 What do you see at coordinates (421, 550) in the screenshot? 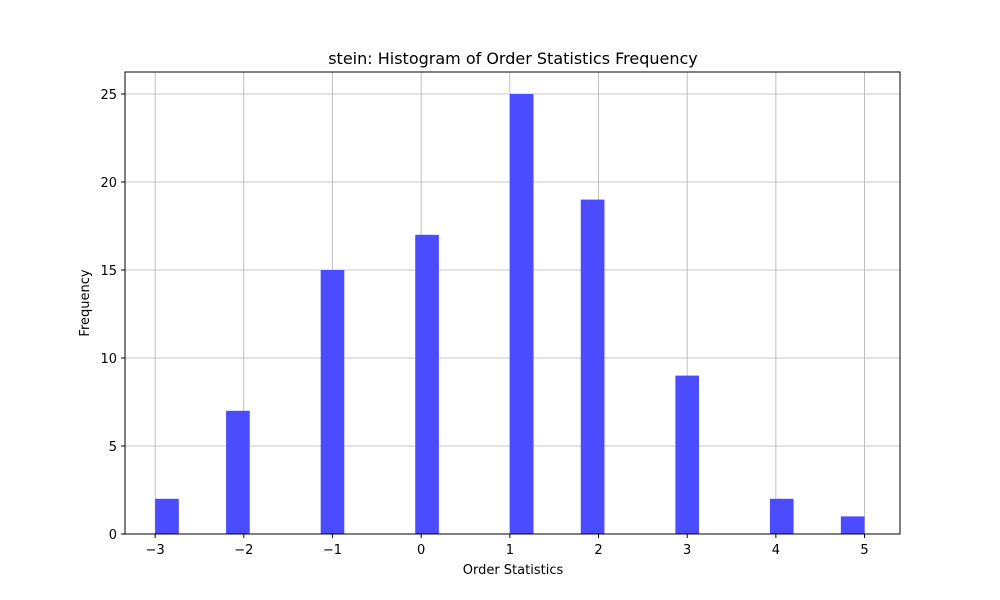
I see `x-tick-label: 0` at bounding box center [421, 550].